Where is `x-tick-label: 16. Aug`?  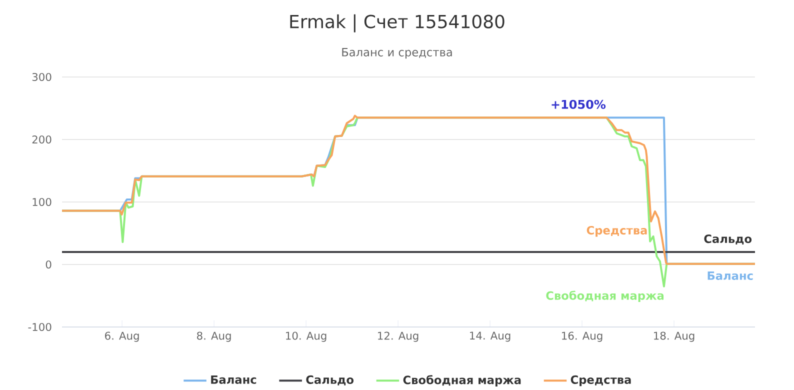 x-tick-label: 16. Aug is located at coordinates (582, 337).